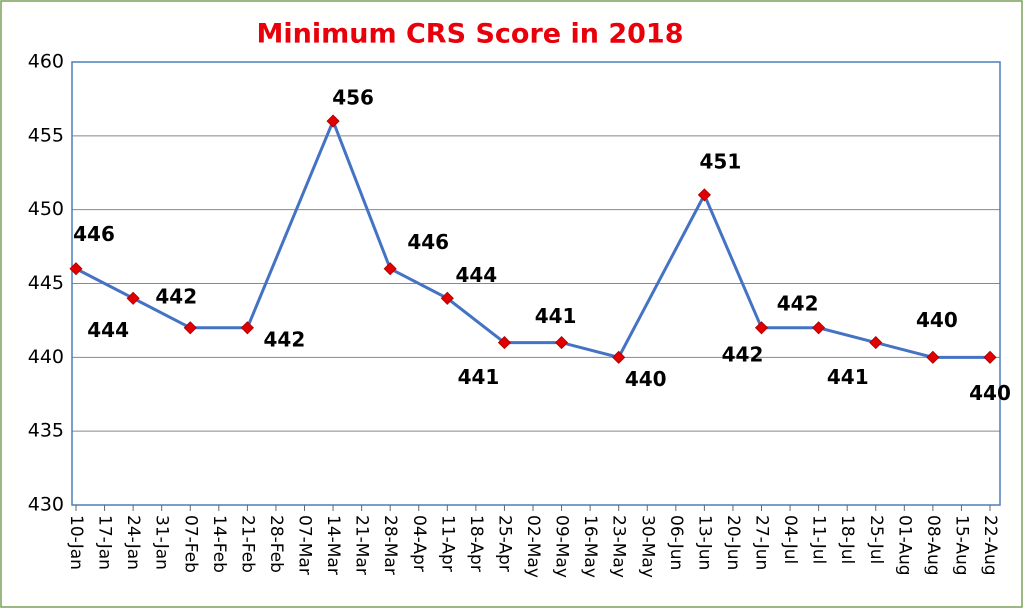  Describe the element at coordinates (990, 545) in the screenshot. I see `x-tick-label: 22-Aug` at that location.